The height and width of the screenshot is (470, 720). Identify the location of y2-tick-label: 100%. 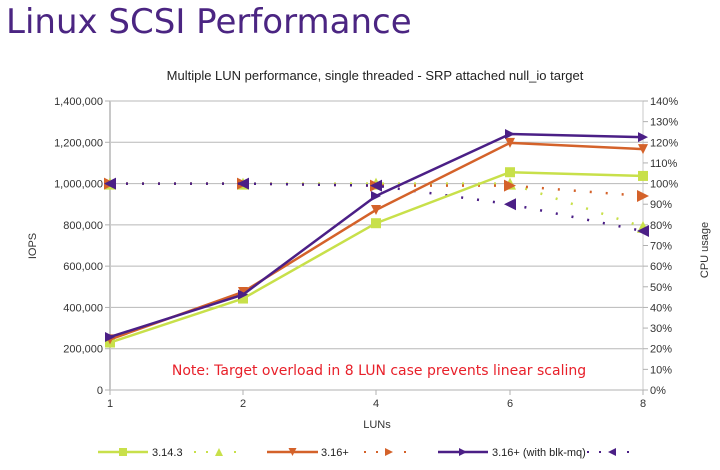
(664, 185).